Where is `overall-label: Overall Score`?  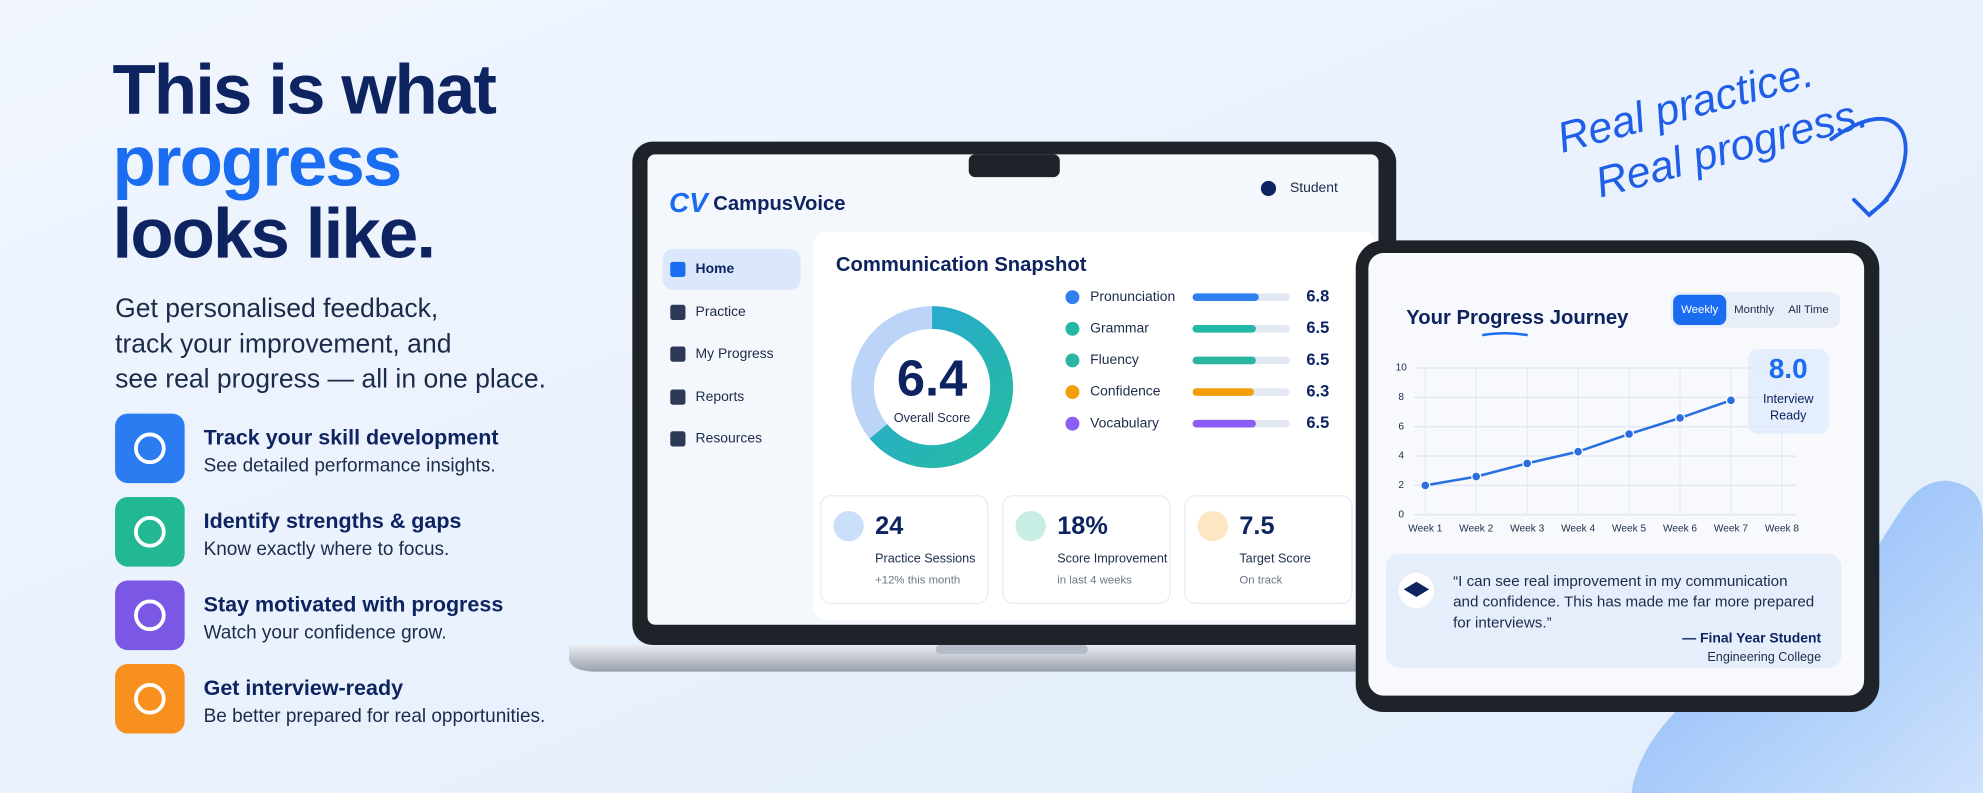
overall-label: Overall Score is located at coordinates (932, 418).